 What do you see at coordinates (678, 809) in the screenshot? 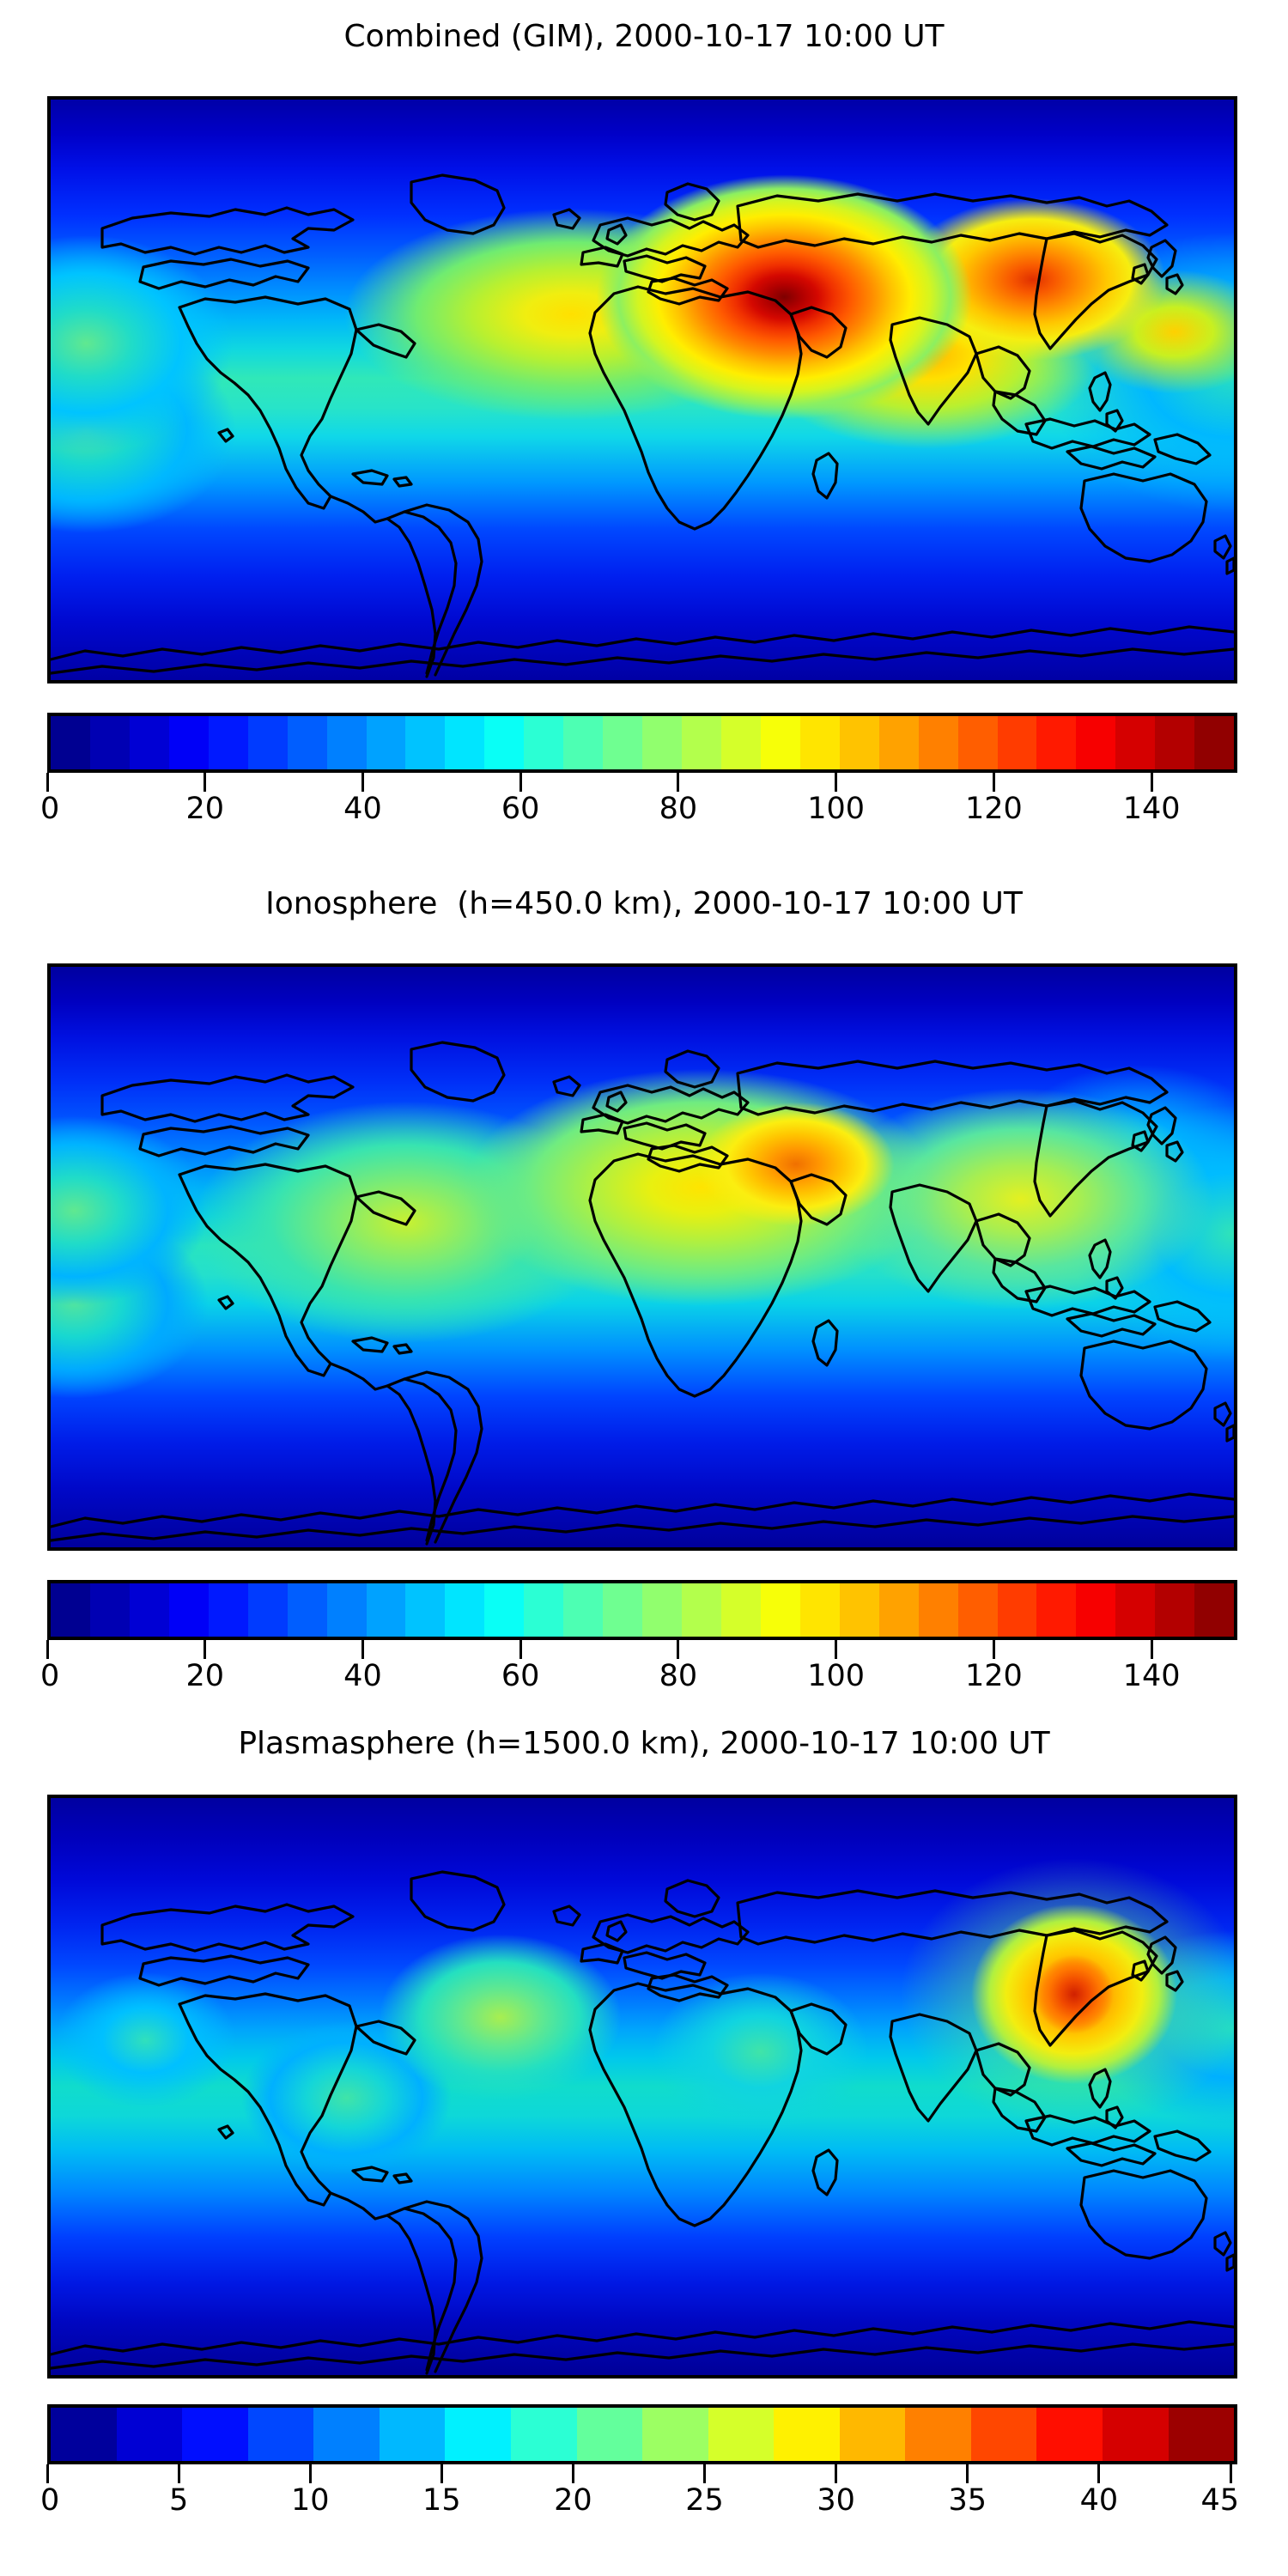
I see `colorbar-tick-label: 80` at bounding box center [678, 809].